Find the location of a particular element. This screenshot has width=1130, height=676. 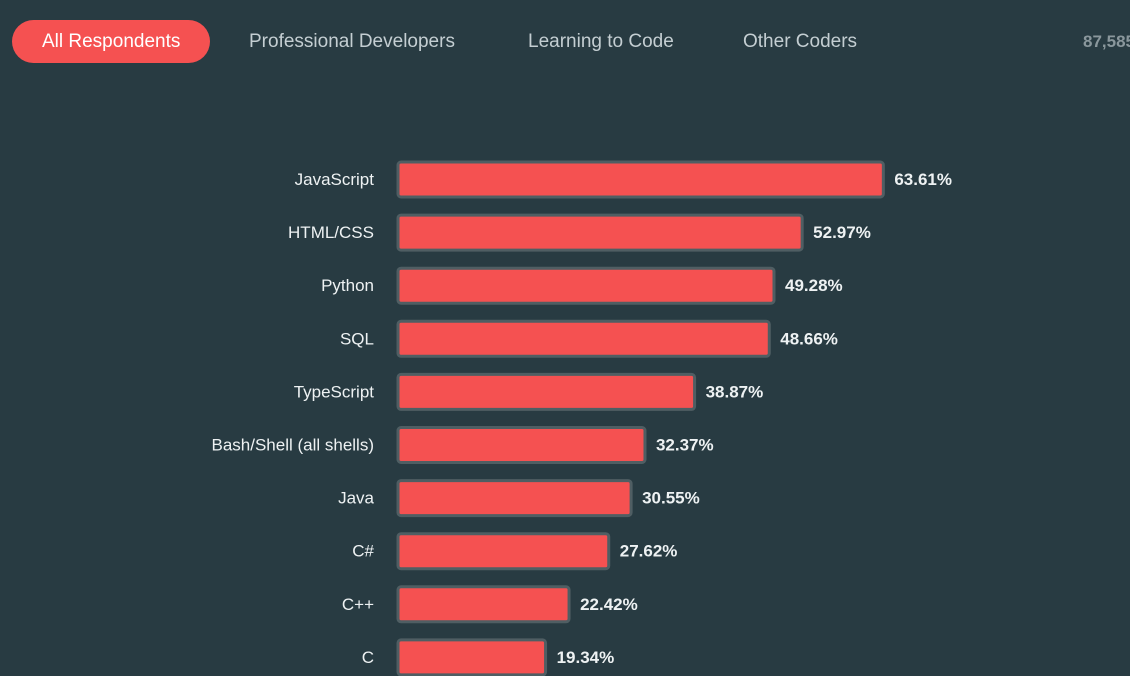

value-label: 48.66% is located at coordinates (809, 338).